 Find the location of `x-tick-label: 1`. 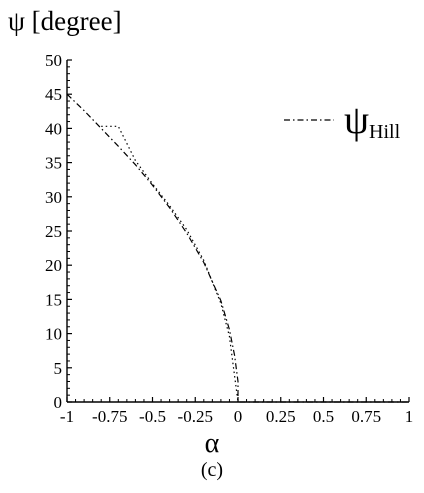

x-tick-label: 1 is located at coordinates (409, 416).